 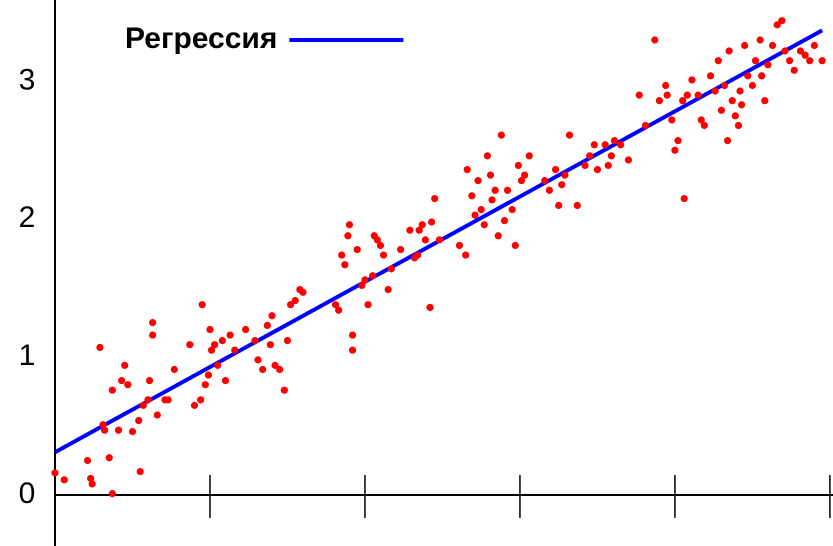 What do you see at coordinates (27, 355) in the screenshot?
I see `y-tick-label: 1` at bounding box center [27, 355].